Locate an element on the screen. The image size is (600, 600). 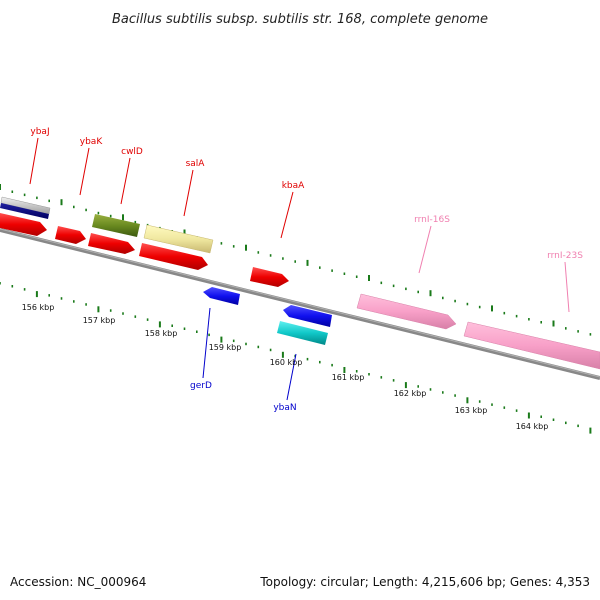
leader-ybaN is located at coordinates (291, 377).